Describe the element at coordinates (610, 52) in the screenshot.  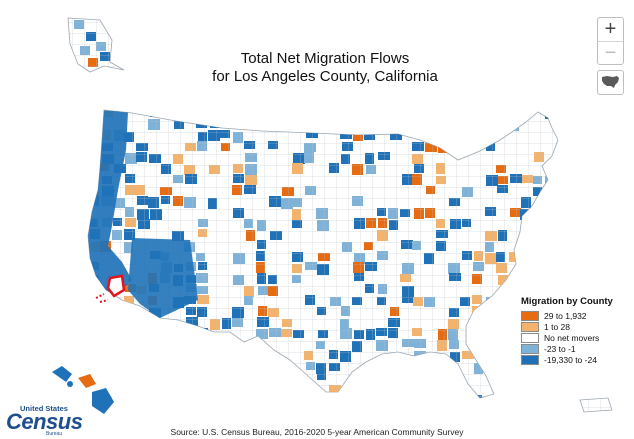
I see `zoom-out-button: −` at that location.